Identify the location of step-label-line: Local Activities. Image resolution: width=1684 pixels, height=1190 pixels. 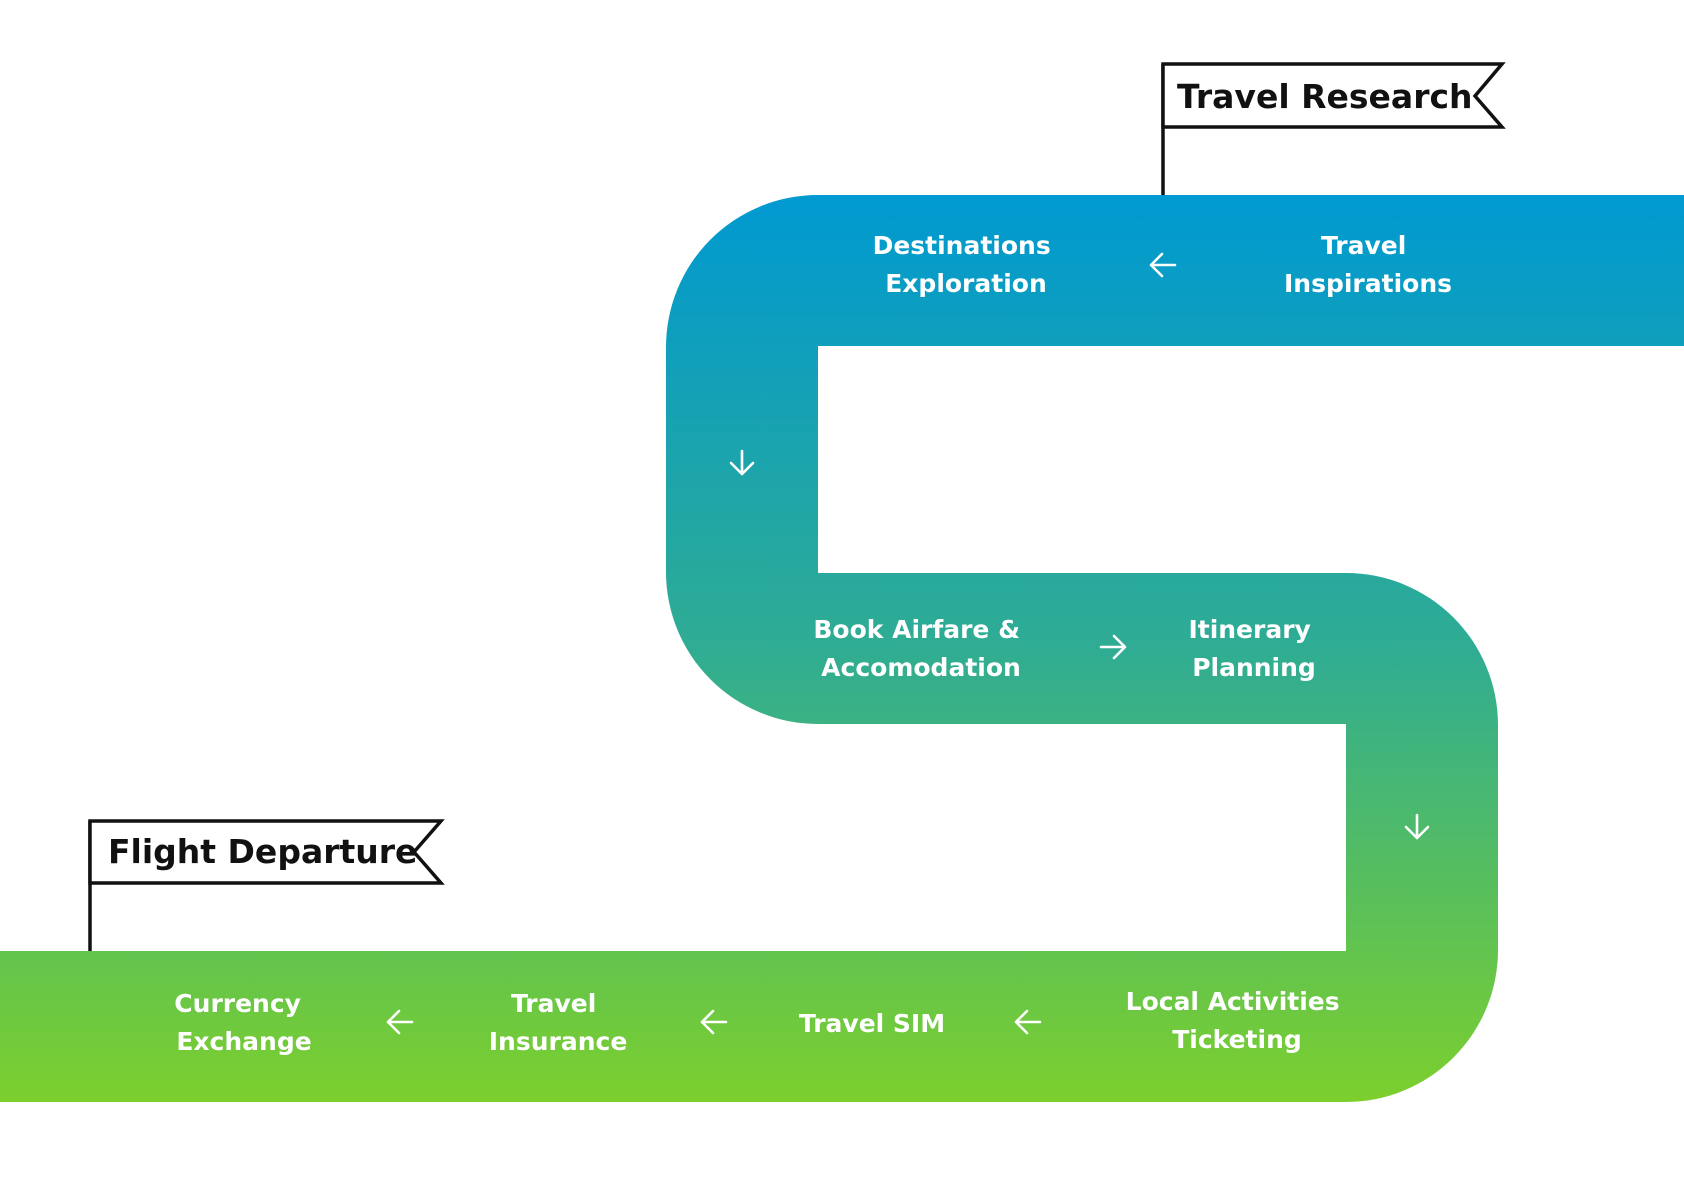
(1233, 1001).